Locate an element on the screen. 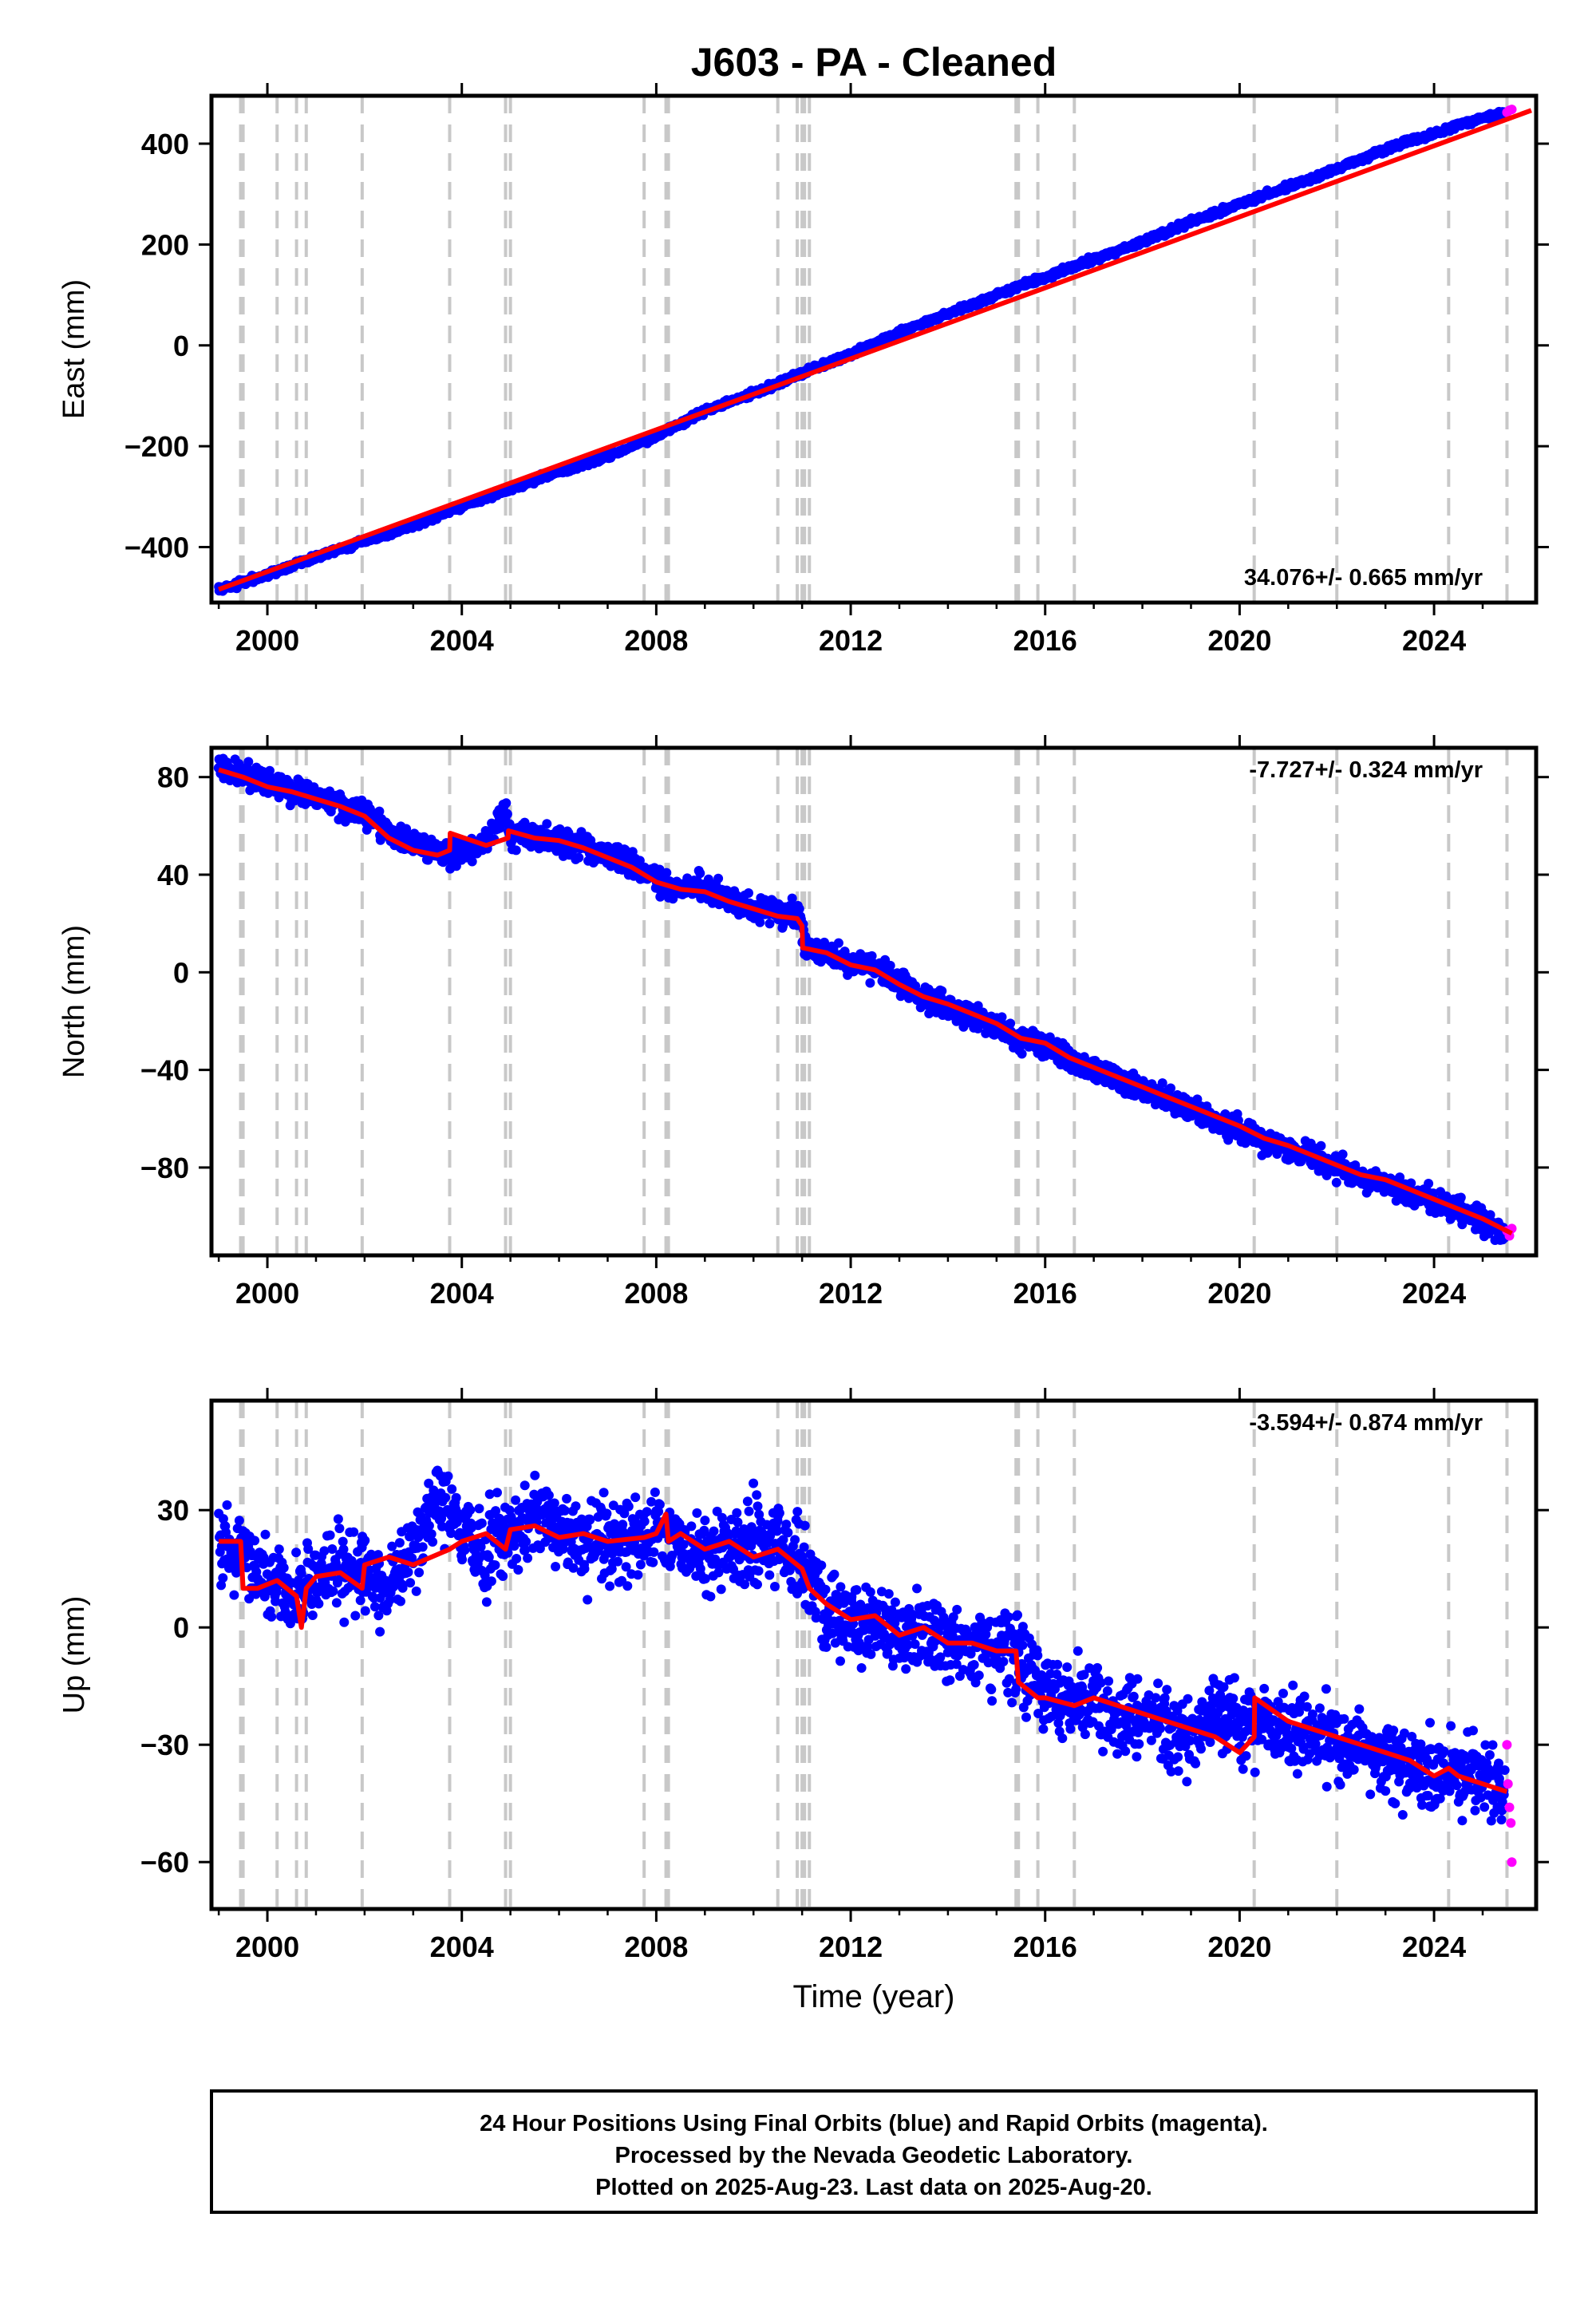 The height and width of the screenshot is (2320, 1596). y-tick-label: −80 is located at coordinates (164, 1168).